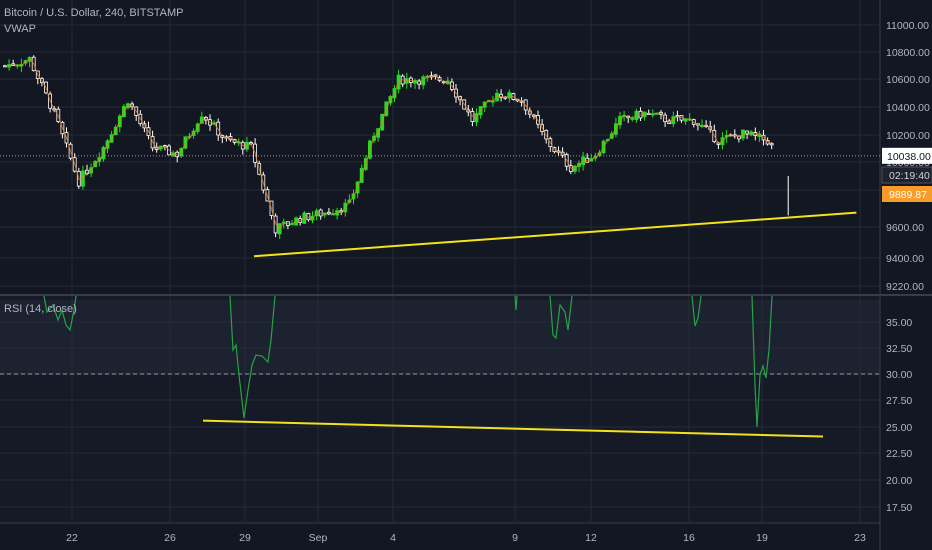  What do you see at coordinates (899, 323) in the screenshot?
I see `rsi-tick-label: 35.00` at bounding box center [899, 323].